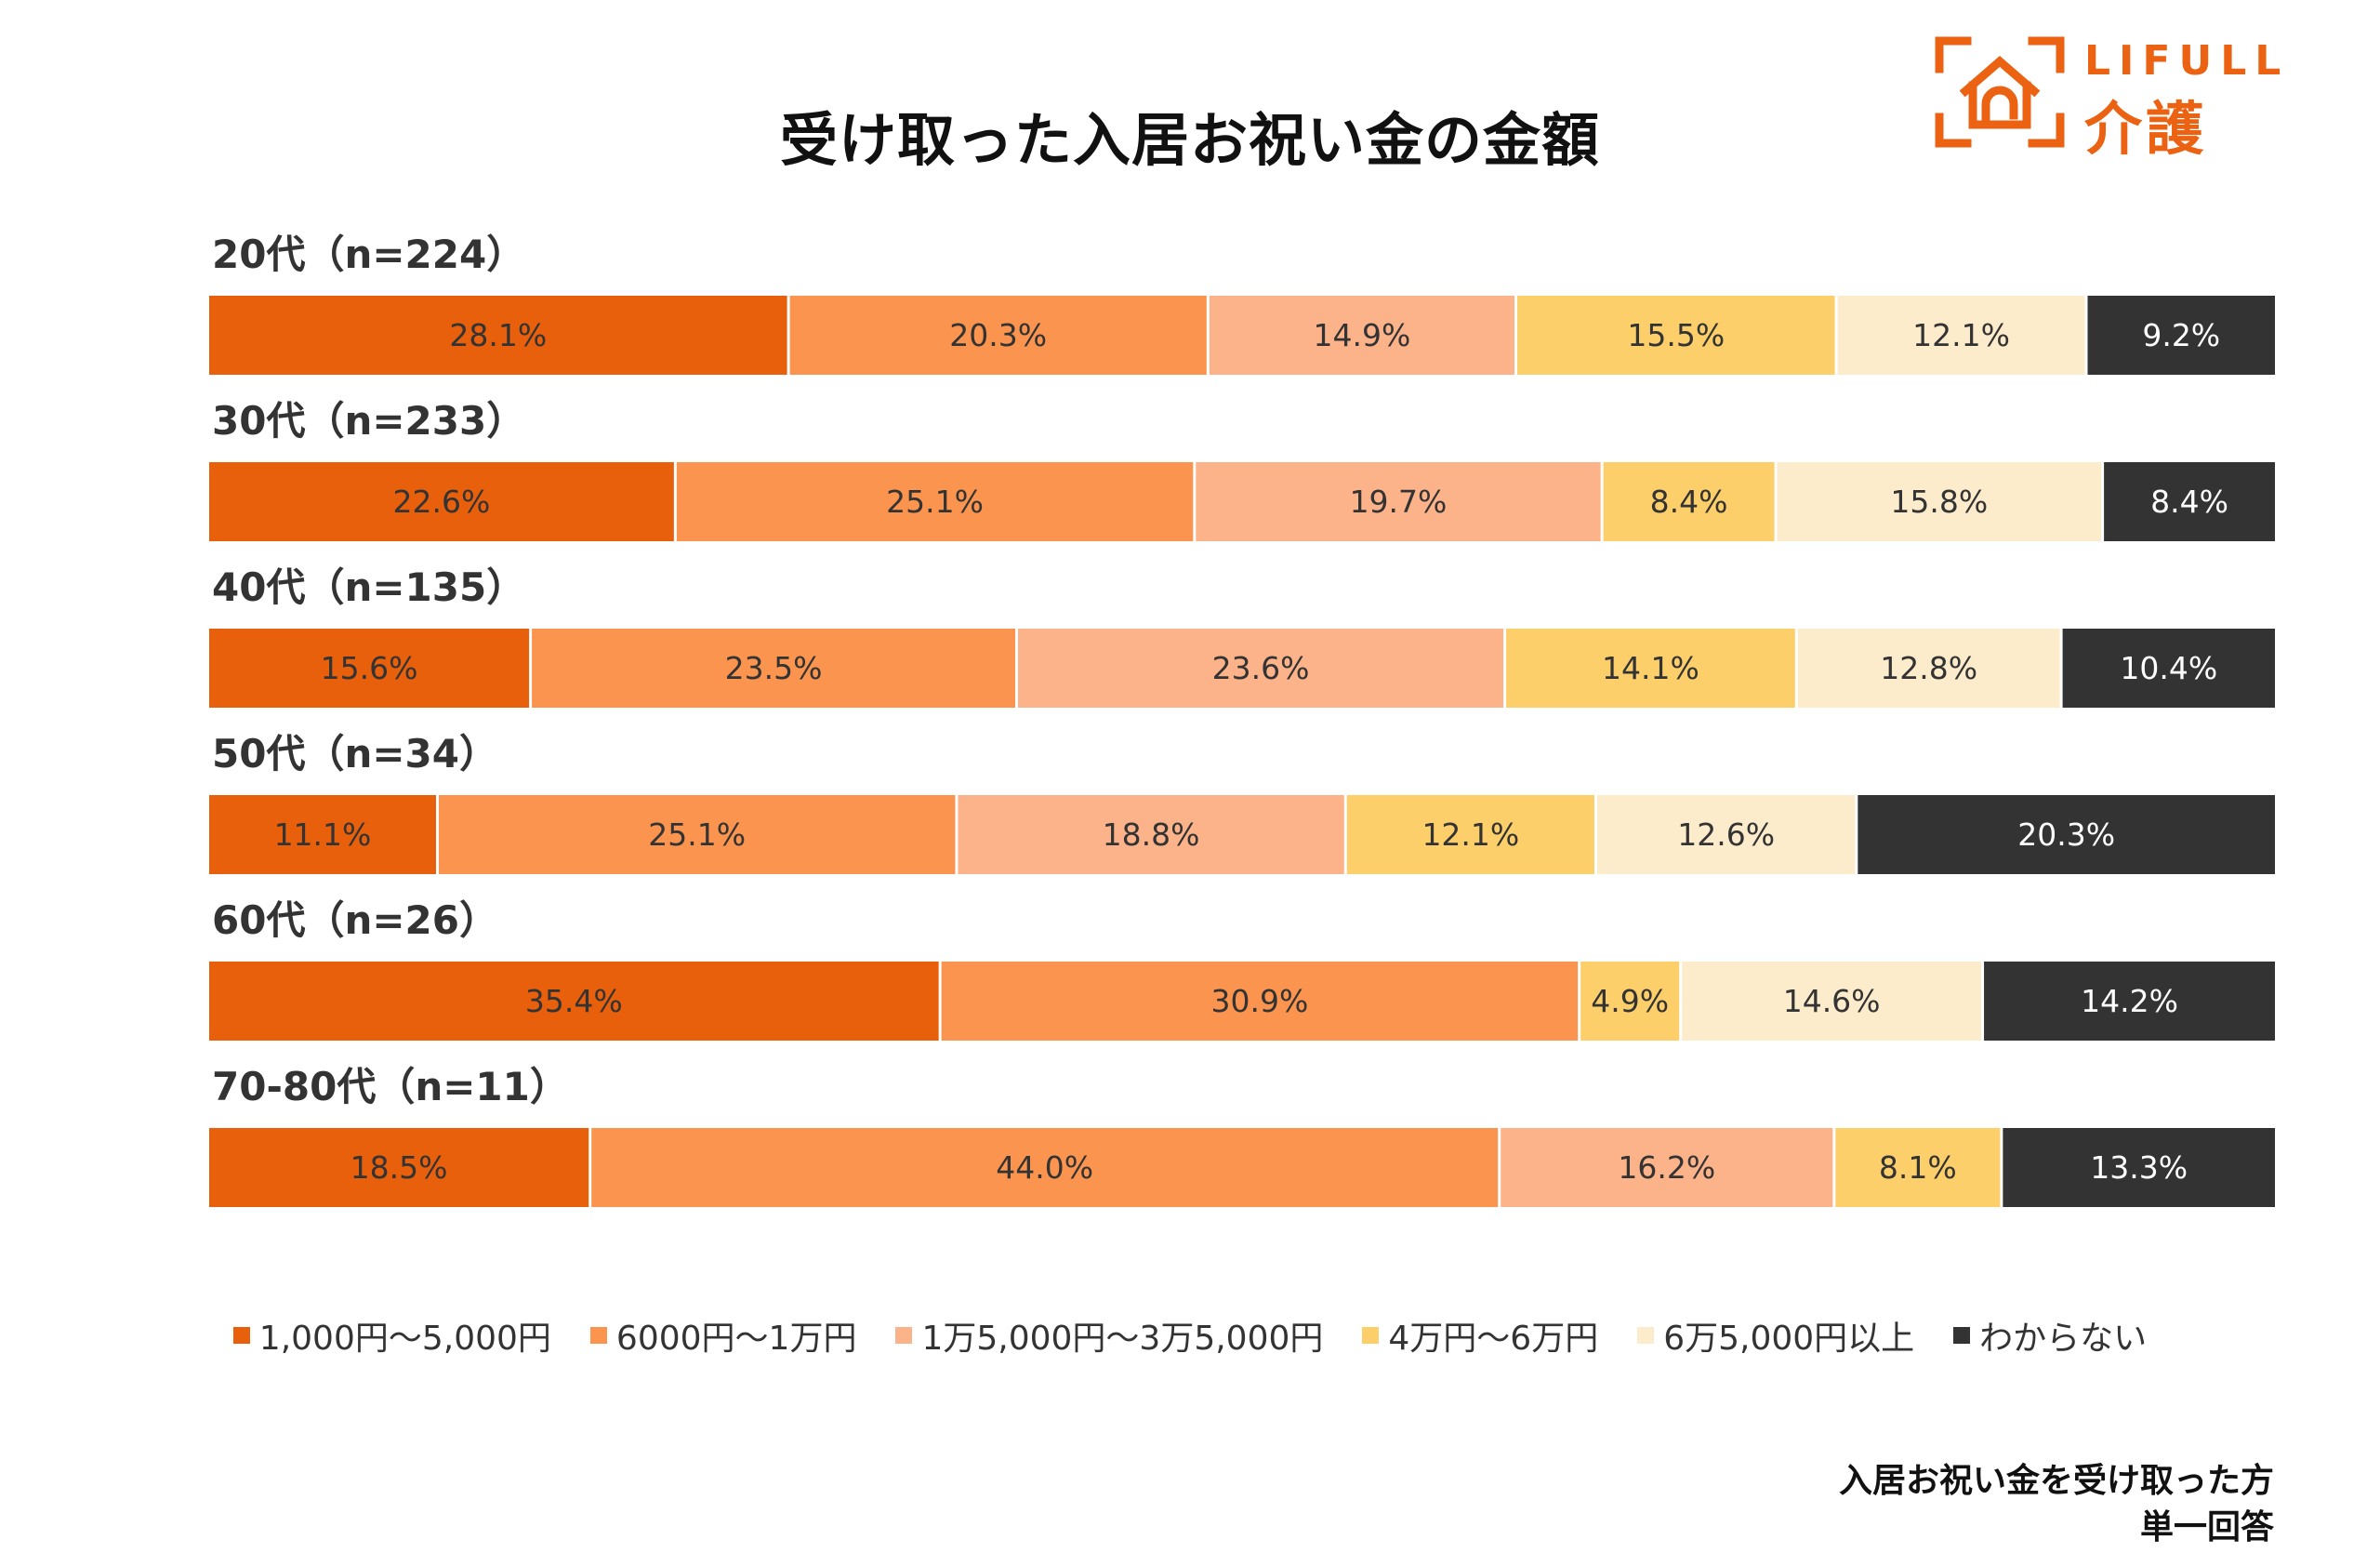  I want to click on house-logo-icon, so click(2000, 92).